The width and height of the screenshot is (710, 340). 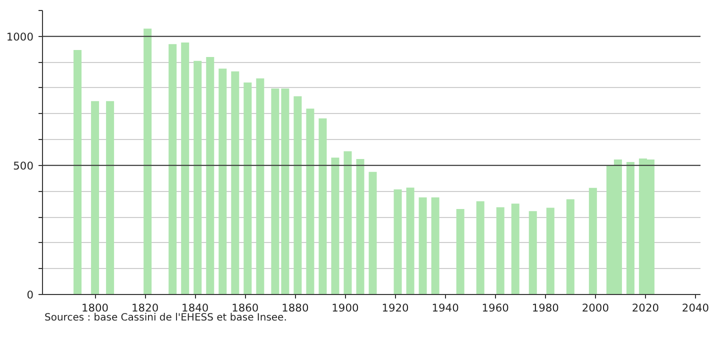 I want to click on y-tick-label: 500, so click(x=23, y=165).